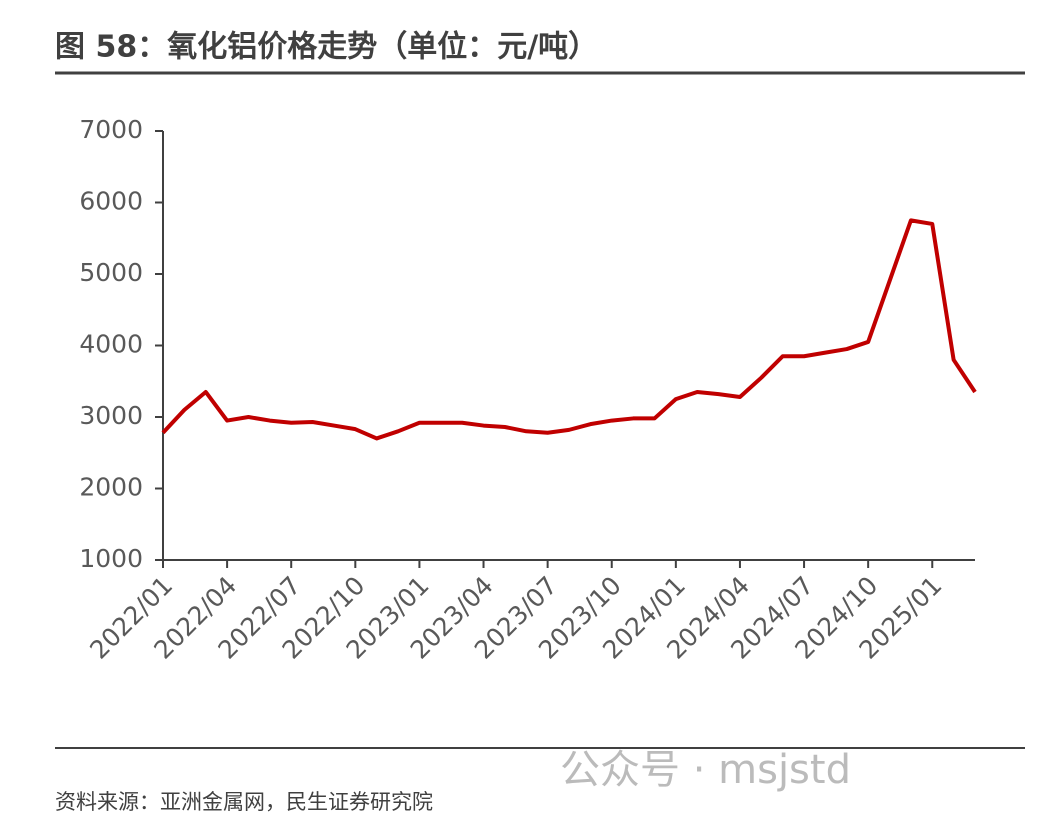 This screenshot has height=834, width=1064. Describe the element at coordinates (111, 344) in the screenshot. I see `y-tick-label: 4000` at that location.